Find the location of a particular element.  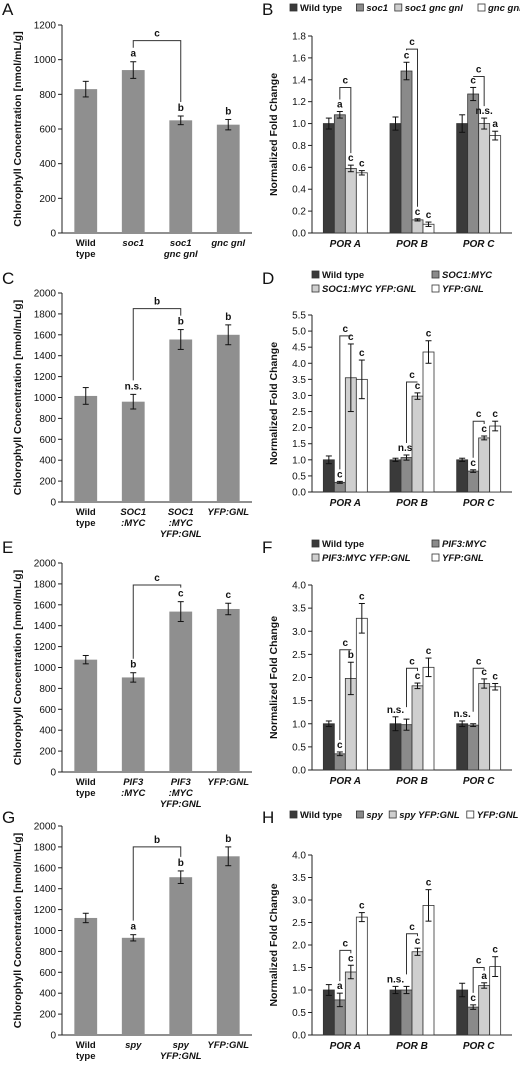

y-axis-title: Chlorophyll Concentration [nmol/mL/g] is located at coordinates (18, 397).